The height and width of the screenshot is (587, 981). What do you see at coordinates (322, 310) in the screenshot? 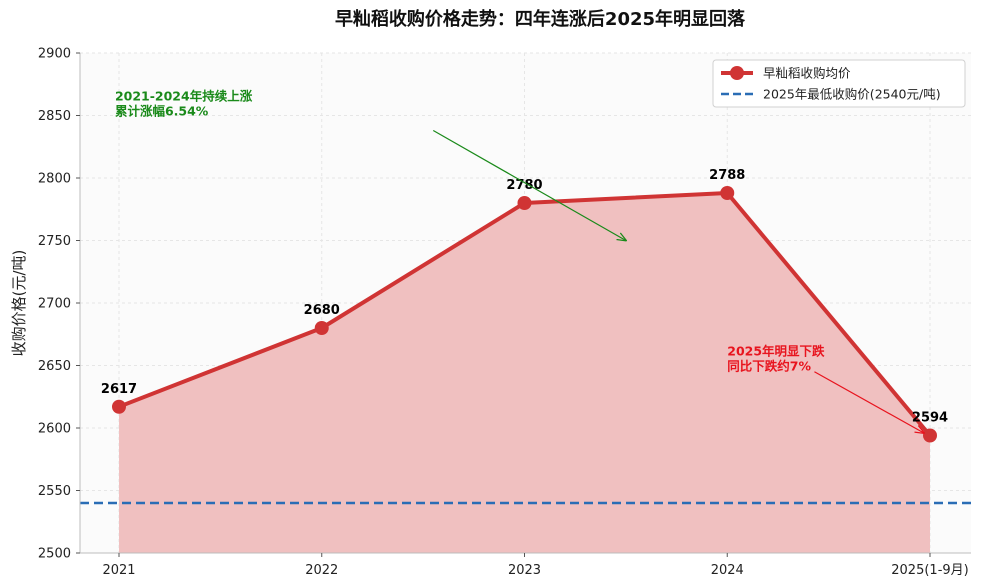
I see `data-label: 2680` at bounding box center [322, 310].